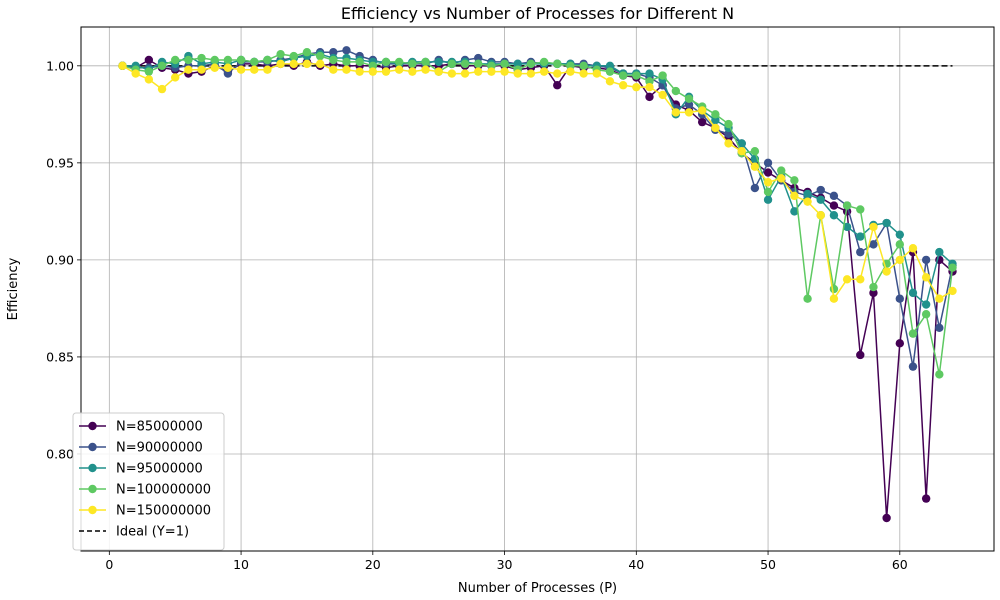 This screenshot has height=600, width=1000. What do you see at coordinates (92, 510) in the screenshot?
I see `legend-marker` at bounding box center [92, 510].